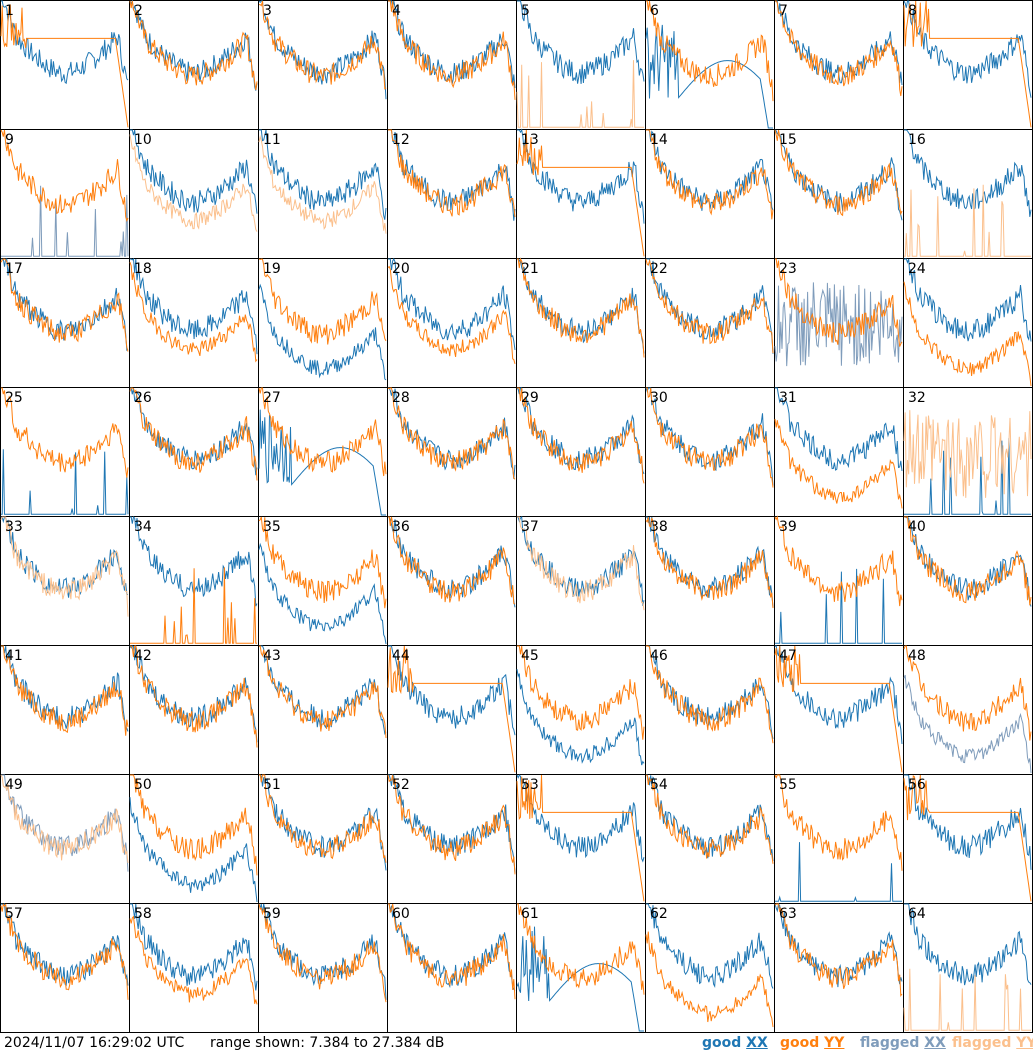 The width and height of the screenshot is (1033, 1053). What do you see at coordinates (659, 527) in the screenshot?
I see `panel-label: 38` at bounding box center [659, 527].